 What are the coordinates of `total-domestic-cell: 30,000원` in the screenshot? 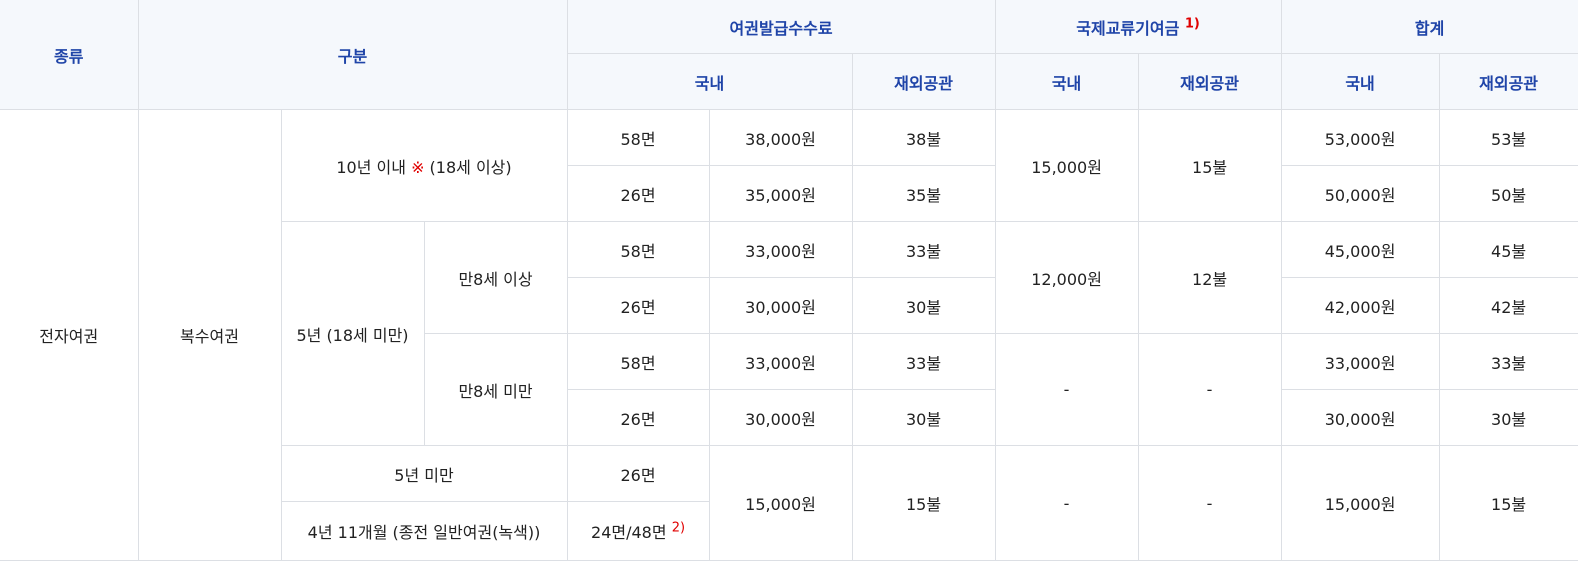 It's located at (1360, 417).